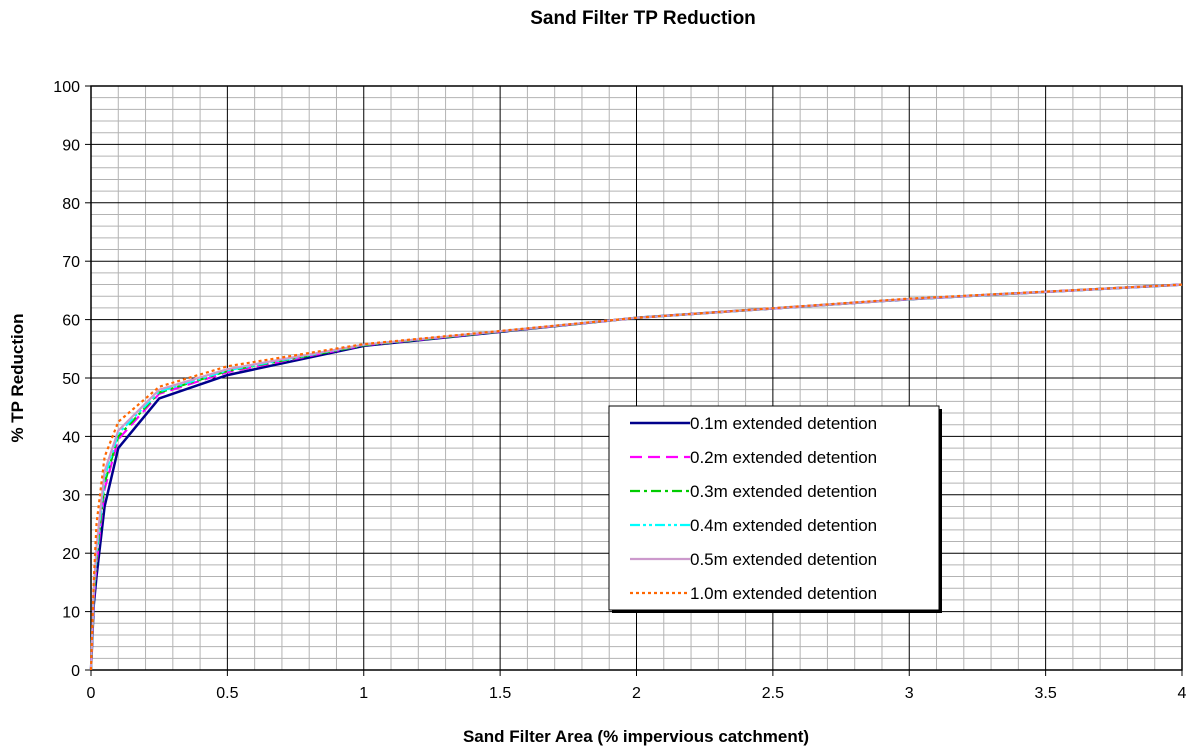 This screenshot has height=749, width=1190. What do you see at coordinates (71, 145) in the screenshot?
I see `y-tick-label: 90` at bounding box center [71, 145].